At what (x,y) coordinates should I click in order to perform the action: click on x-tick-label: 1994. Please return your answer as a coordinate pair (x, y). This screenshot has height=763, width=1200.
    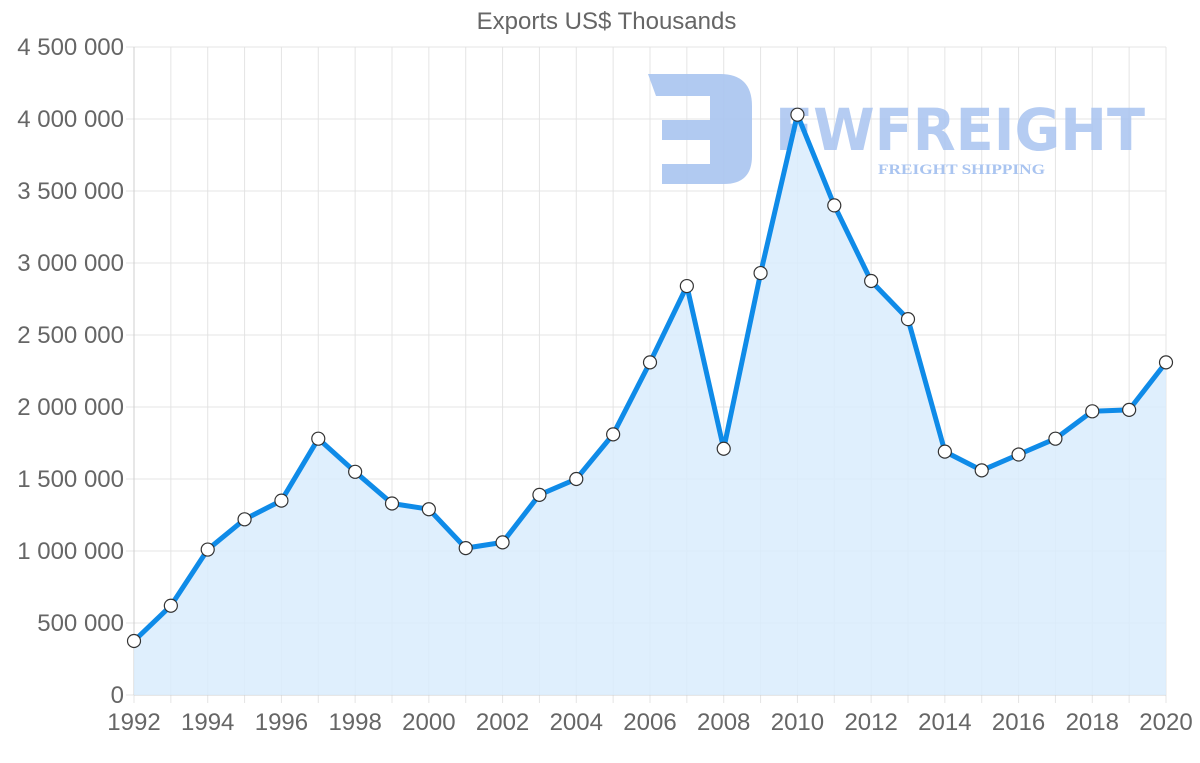
    Looking at the image, I should click on (207, 722).